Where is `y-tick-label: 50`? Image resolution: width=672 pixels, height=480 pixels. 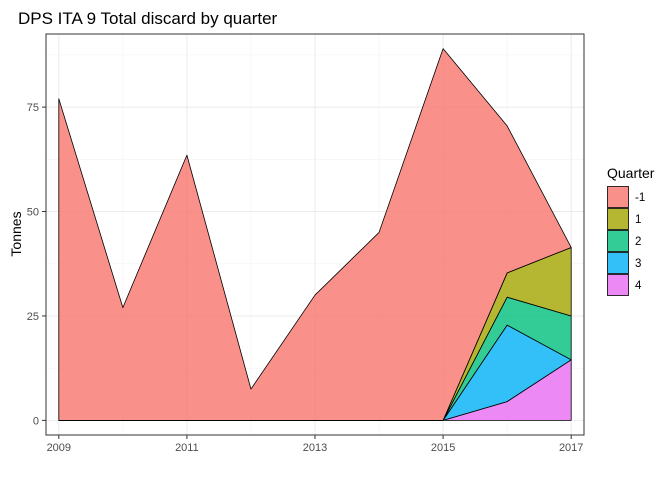
y-tick-label: 50 is located at coordinates (33, 213).